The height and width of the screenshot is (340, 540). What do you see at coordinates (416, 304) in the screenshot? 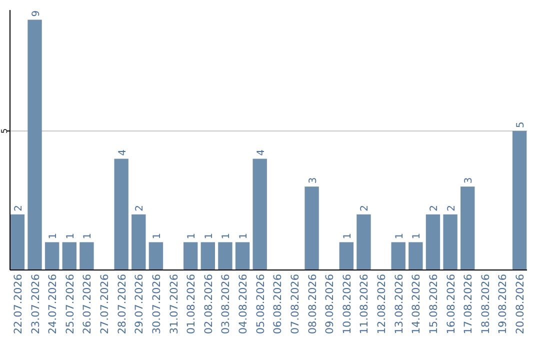
I see `x-tick-label: 14.08.2026` at bounding box center [416, 304].